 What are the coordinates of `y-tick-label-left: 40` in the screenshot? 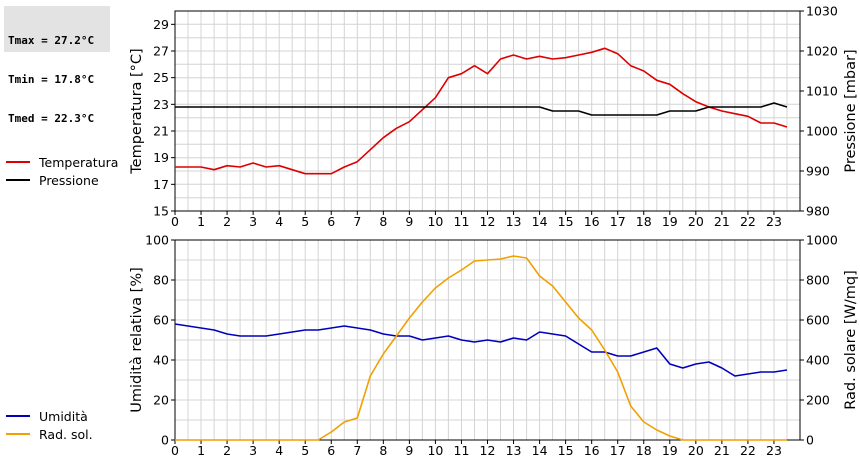 It's located at (161, 360).